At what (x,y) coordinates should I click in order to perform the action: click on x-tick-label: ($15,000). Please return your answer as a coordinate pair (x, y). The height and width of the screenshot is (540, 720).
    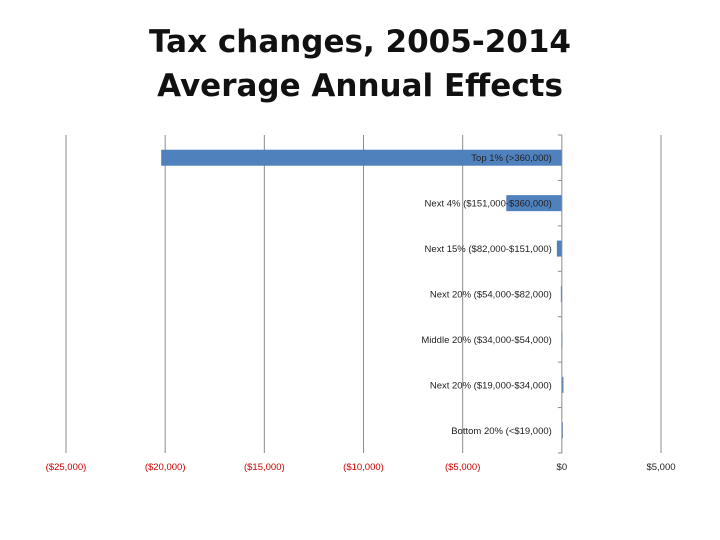
    Looking at the image, I should click on (264, 467).